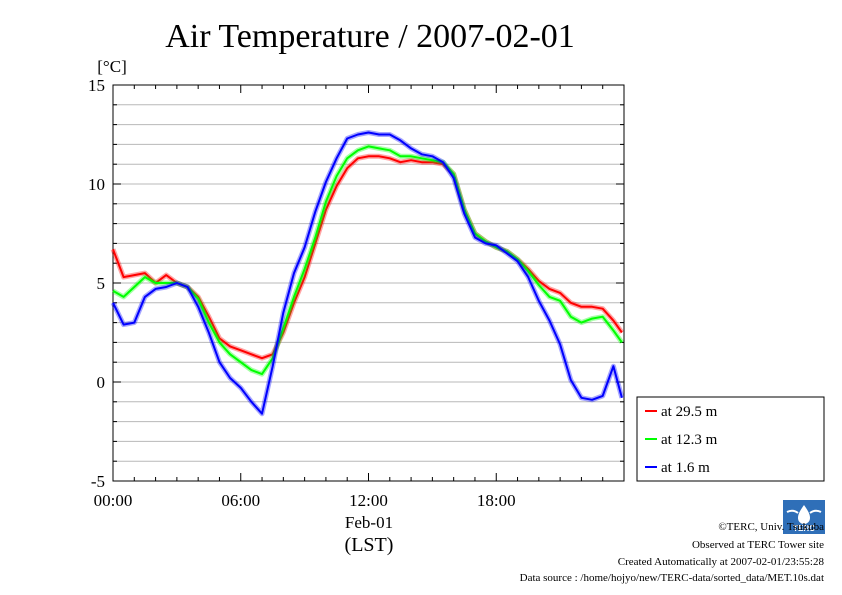 Image resolution: width=842 pixels, height=595 pixels. I want to click on legend-label: at 1.6 m, so click(685, 468).